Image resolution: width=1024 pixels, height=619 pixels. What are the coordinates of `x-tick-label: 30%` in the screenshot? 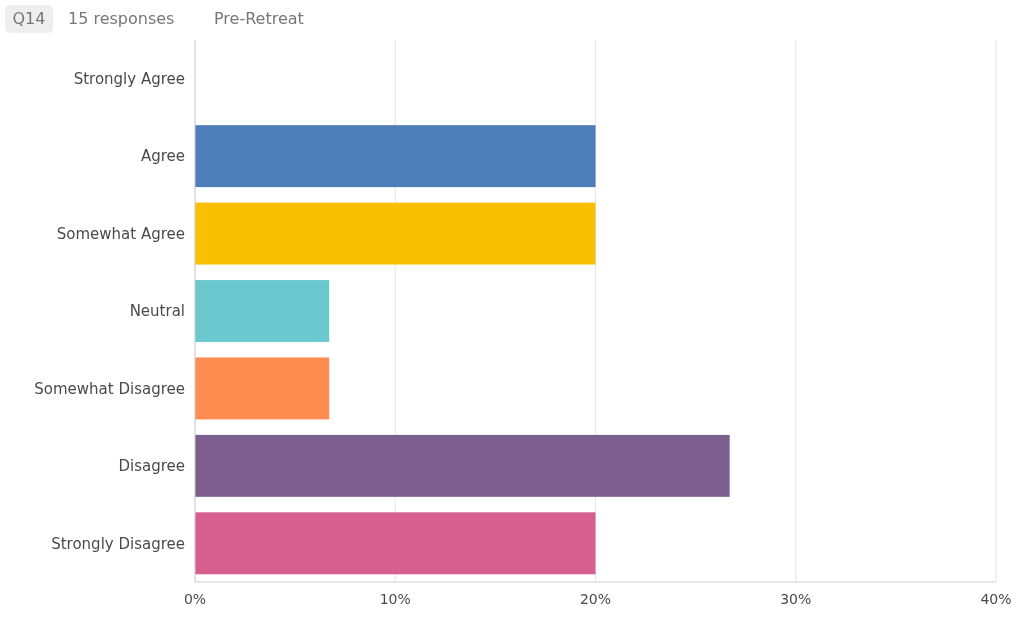 It's located at (796, 599).